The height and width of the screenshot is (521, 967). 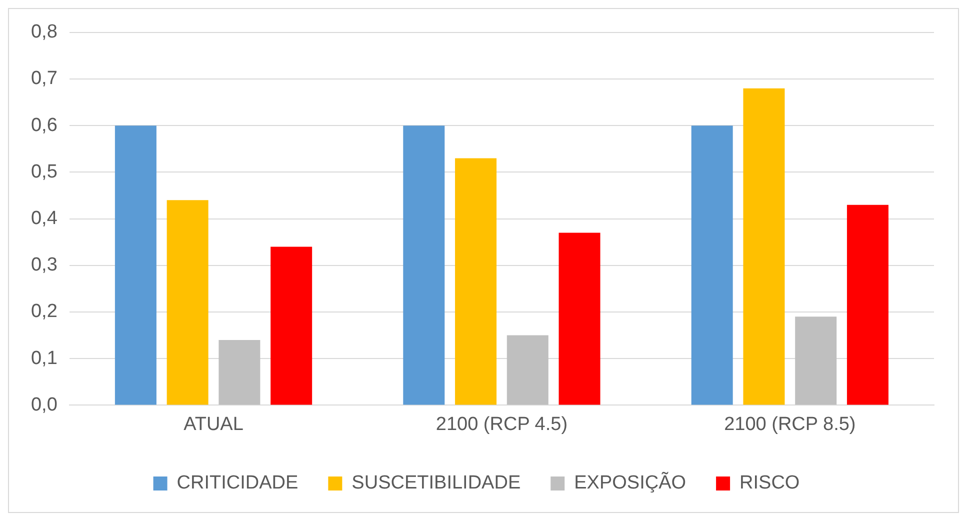 What do you see at coordinates (630, 483) in the screenshot?
I see `legend-label: EXPOSIÇÃO` at bounding box center [630, 483].